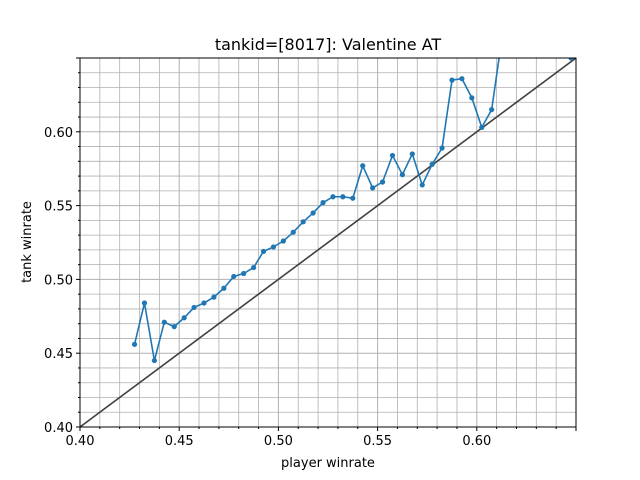 Image resolution: width=640 pixels, height=480 pixels. What do you see at coordinates (328, 44) in the screenshot?
I see `chart-title: tankid=[8017]: Valentine AT` at bounding box center [328, 44].